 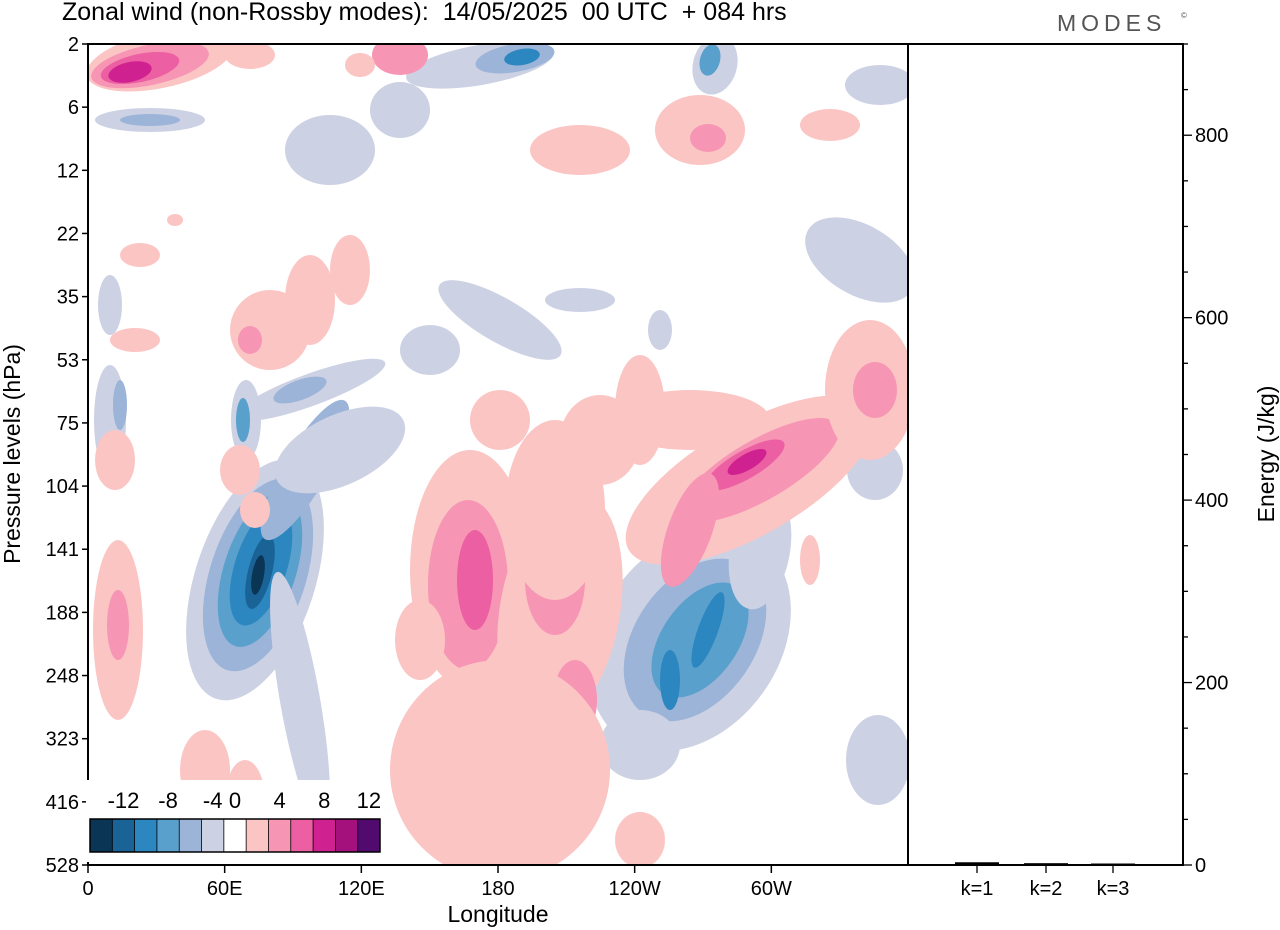 I want to click on energy-bar-label: k=2, so click(x=1046, y=889).